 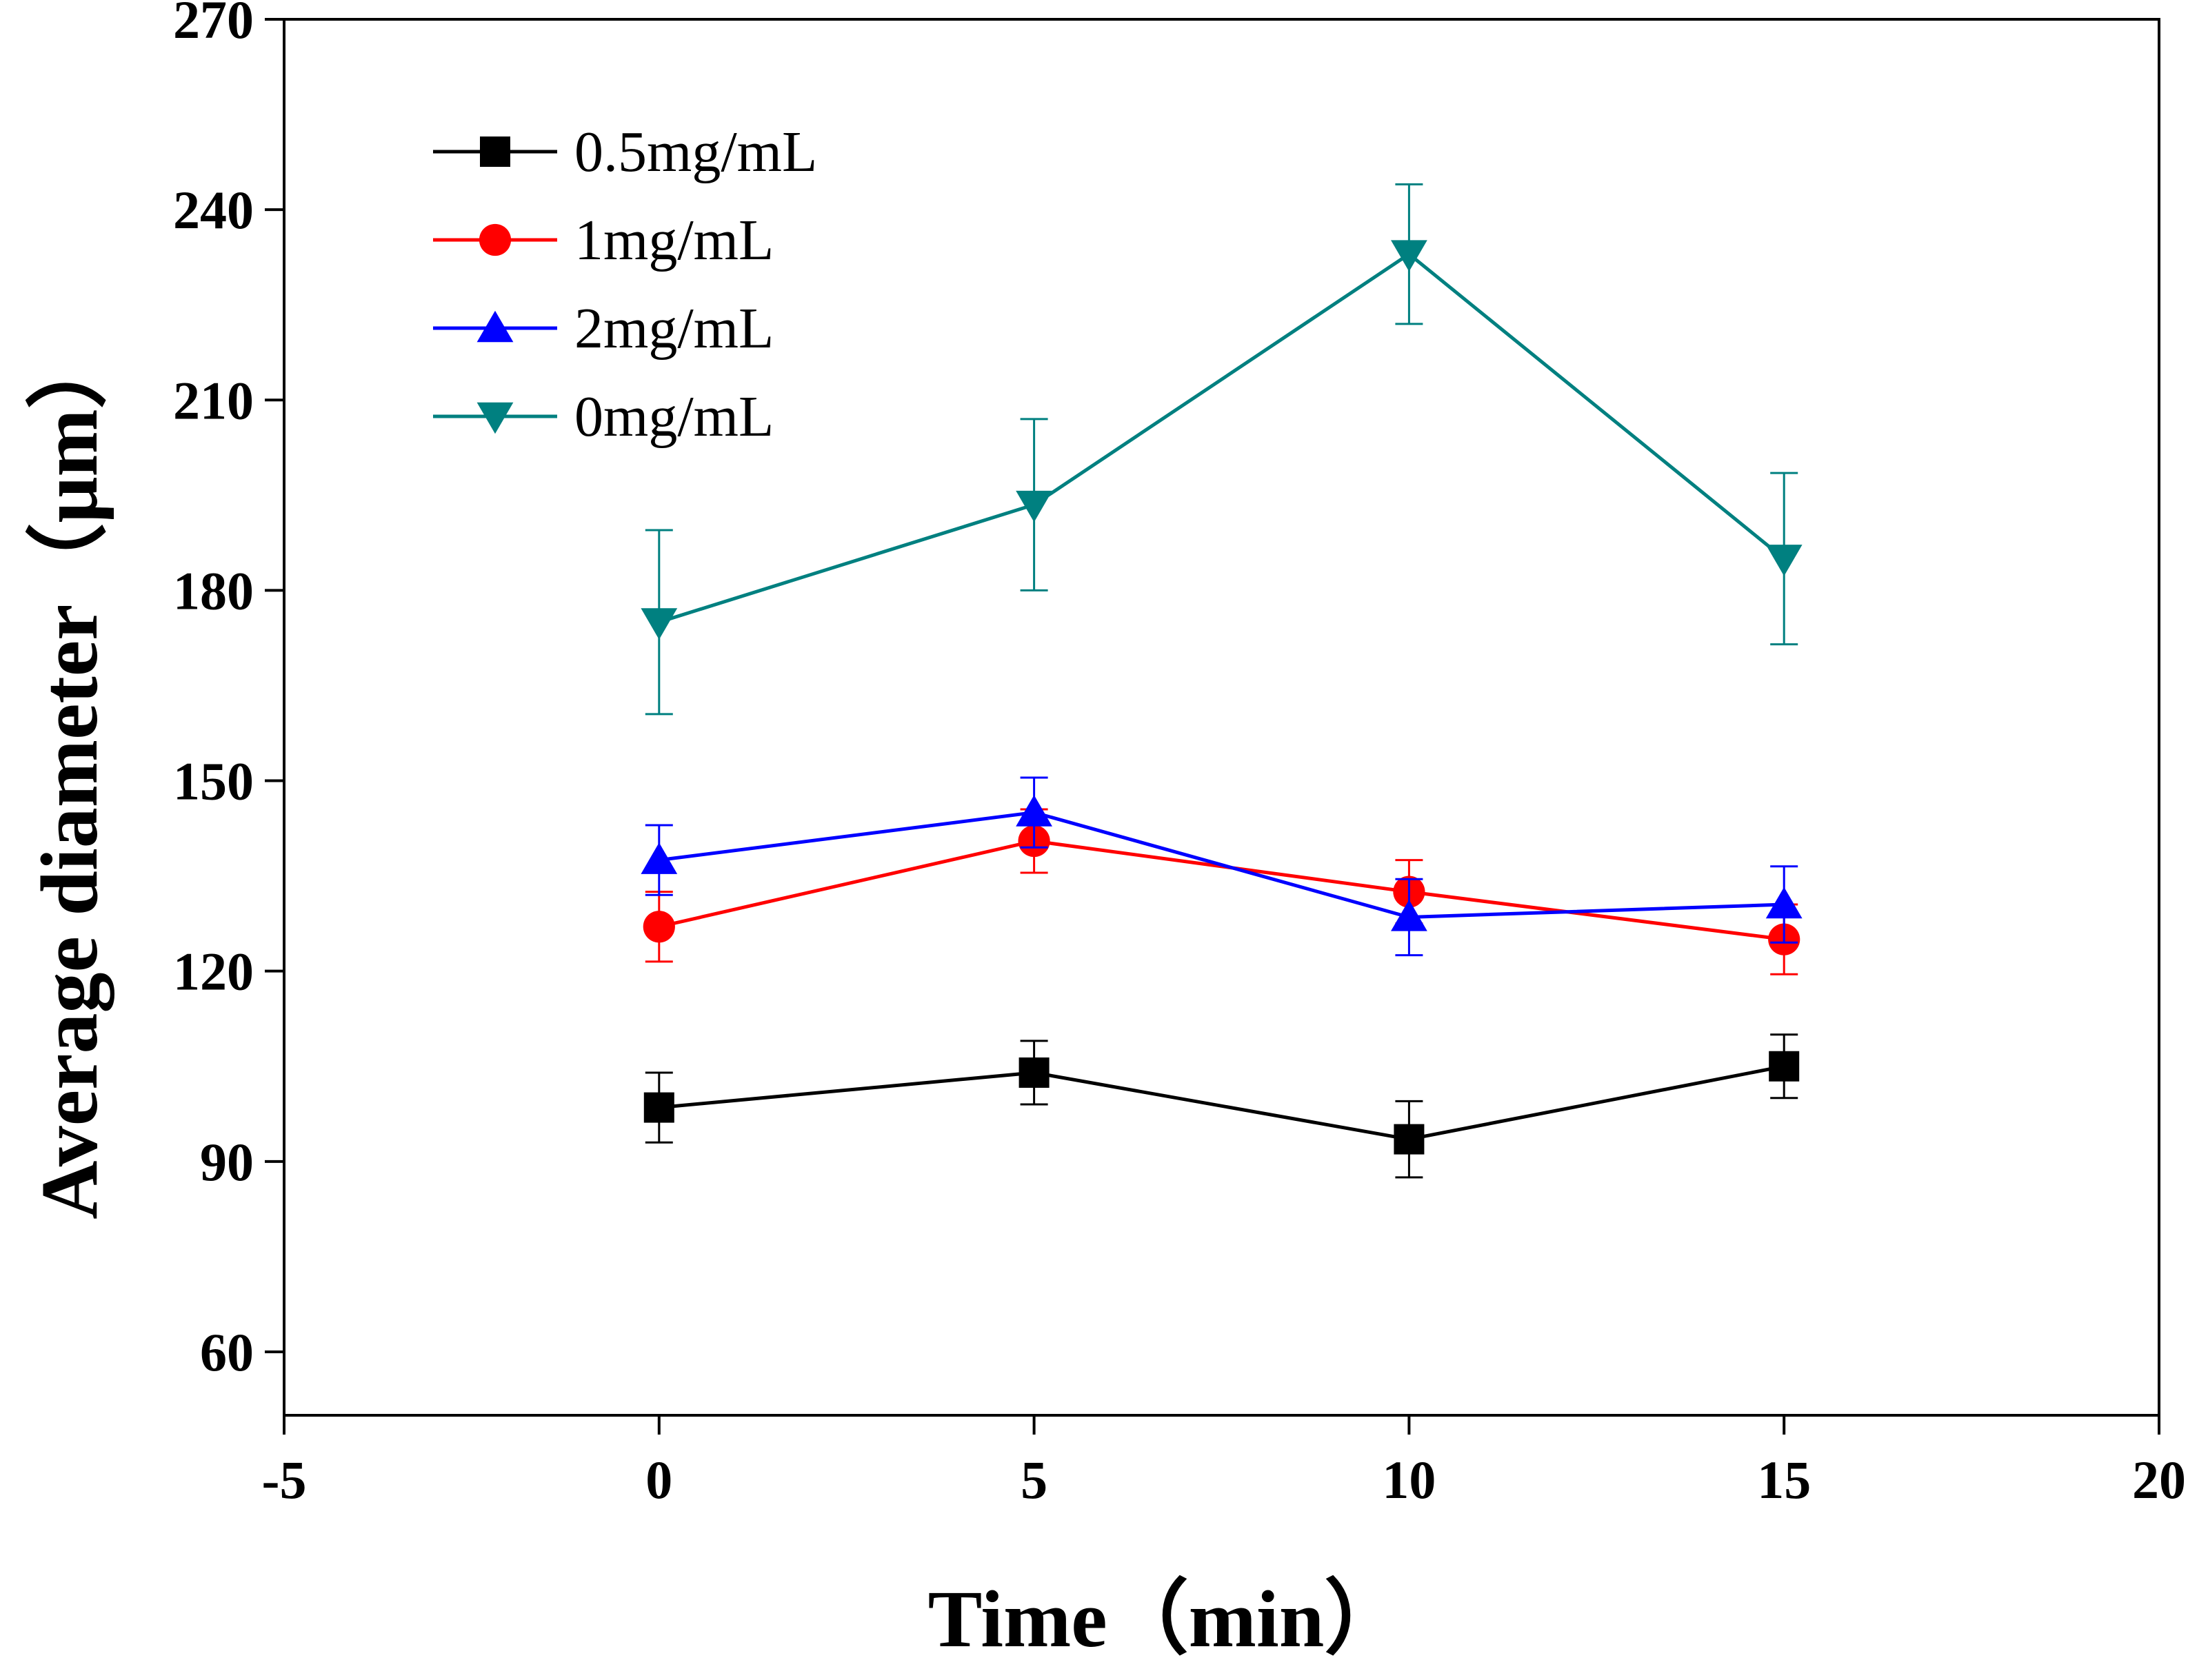 What do you see at coordinates (69, 773) in the screenshot?
I see `y-axis-title: Average diameter（μm）` at bounding box center [69, 773].